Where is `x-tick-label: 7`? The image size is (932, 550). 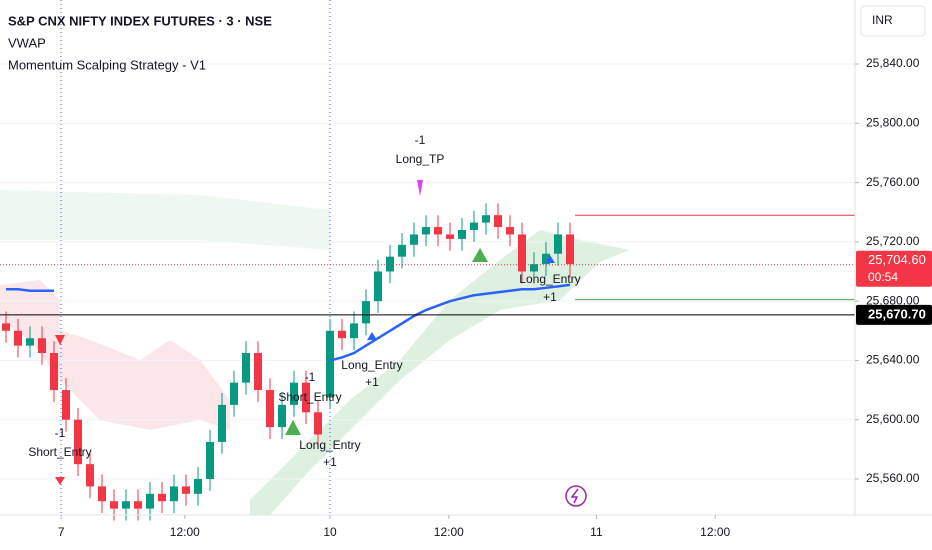 x-tick-label: 7 is located at coordinates (61, 532).